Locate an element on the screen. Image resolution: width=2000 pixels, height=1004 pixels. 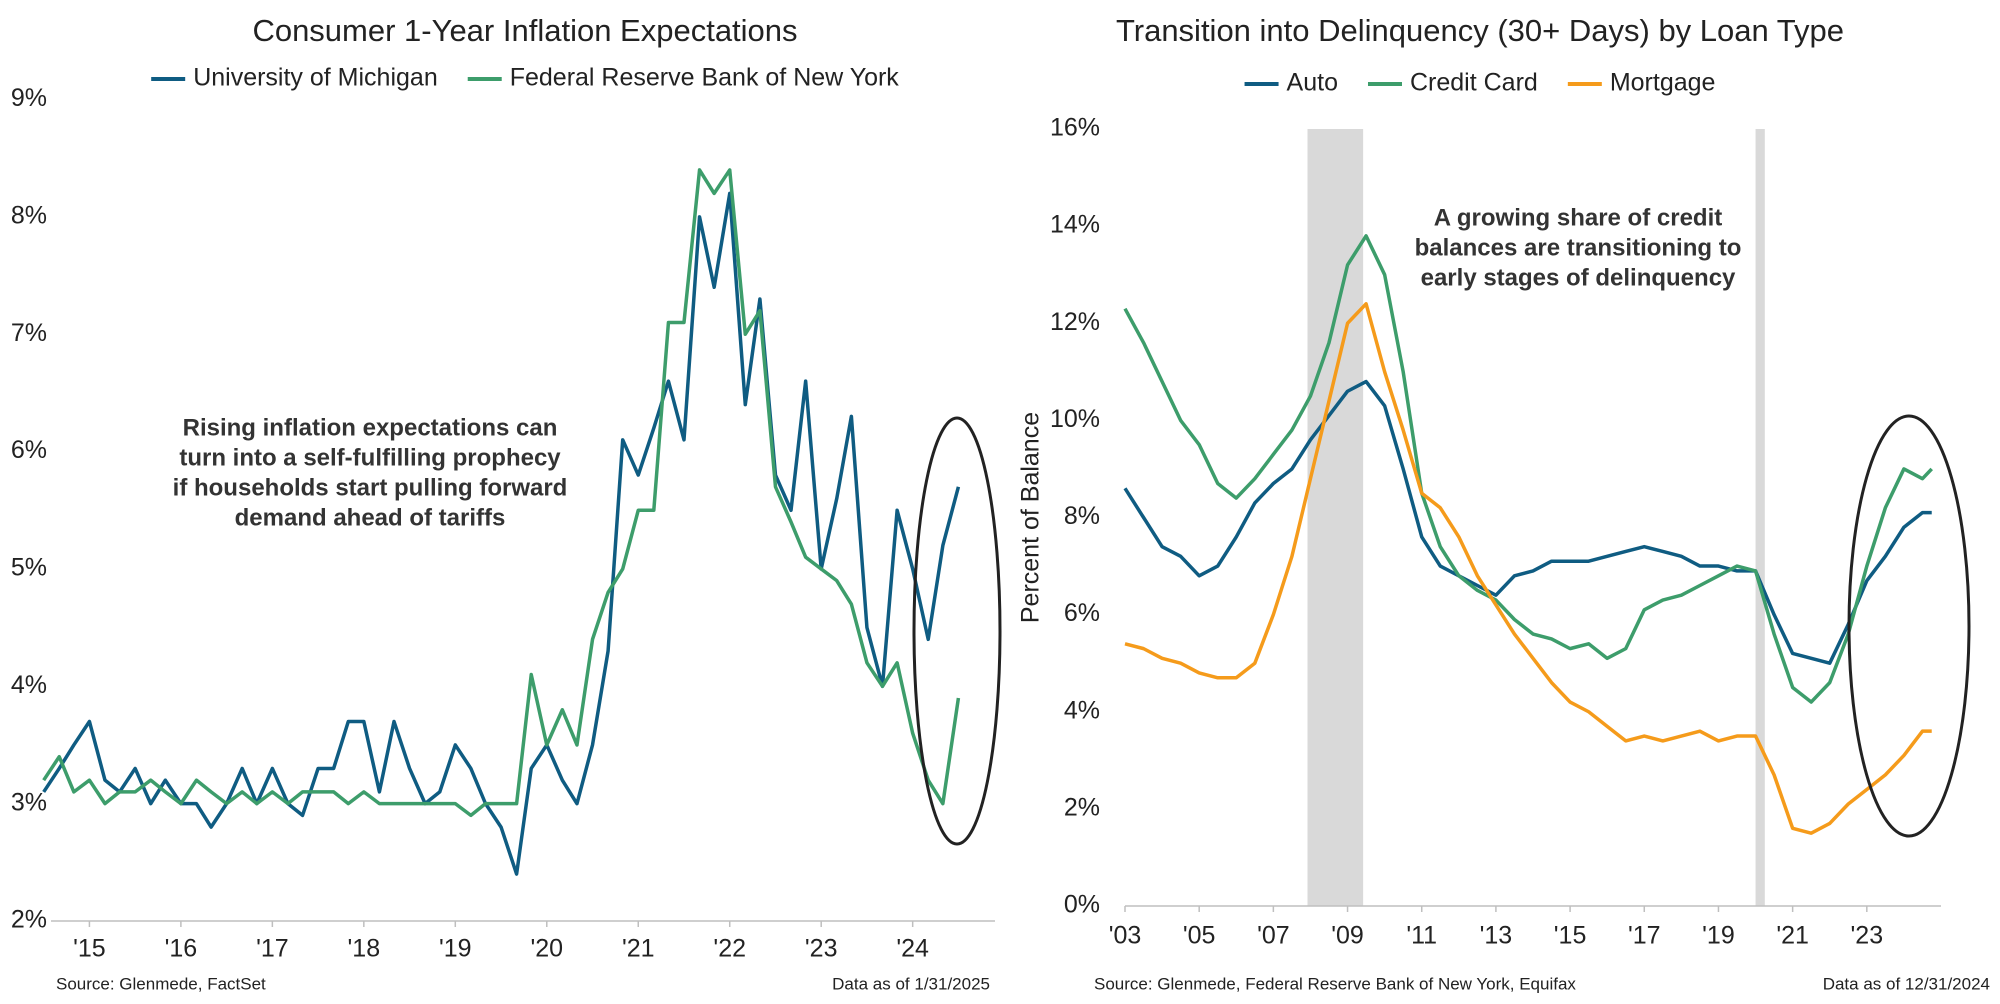
y-tick-label: 9% is located at coordinates (29, 98).